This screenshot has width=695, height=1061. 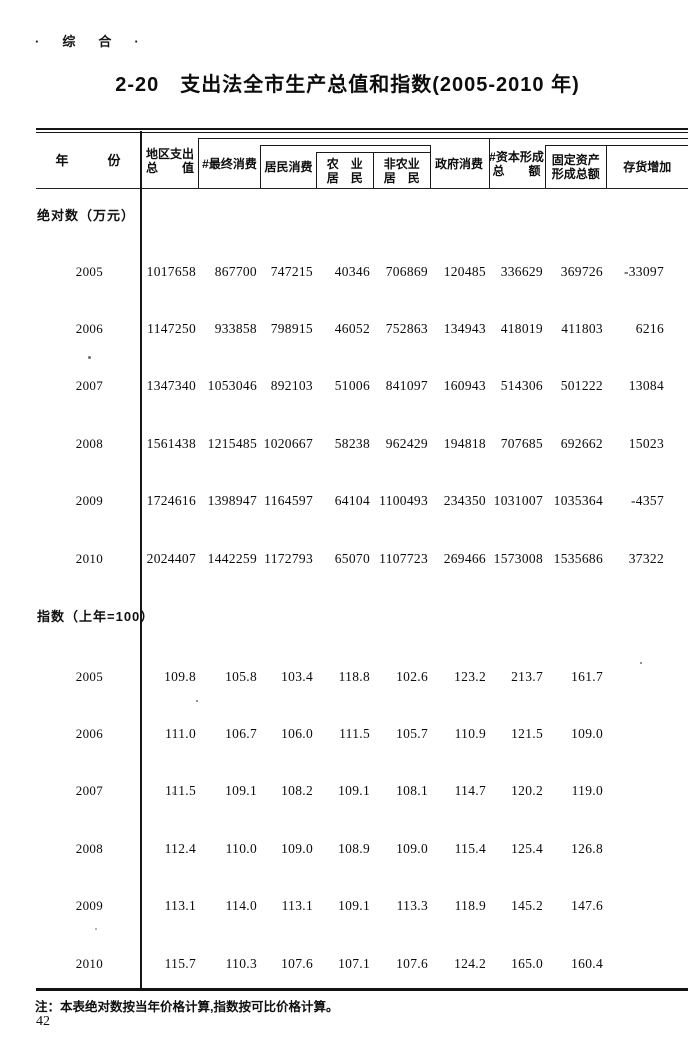 What do you see at coordinates (587, 848) in the screenshot?
I see `value-cell: 126.8` at bounding box center [587, 848].